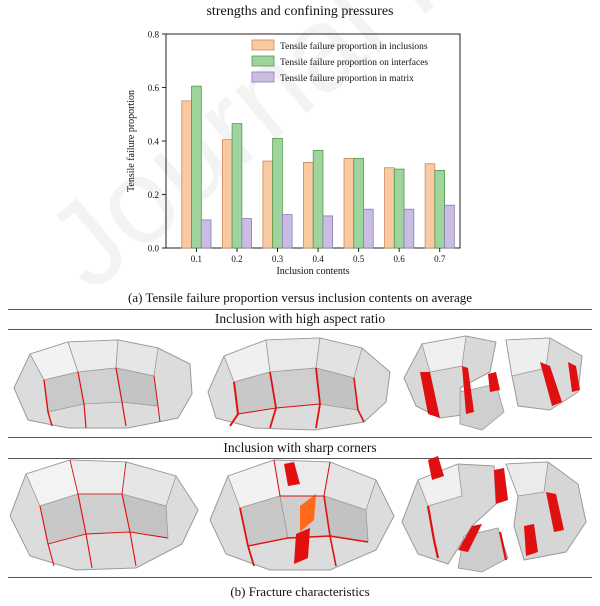  Describe the element at coordinates (153, 195) in the screenshot. I see `y-tick-label: 0.2` at that location.